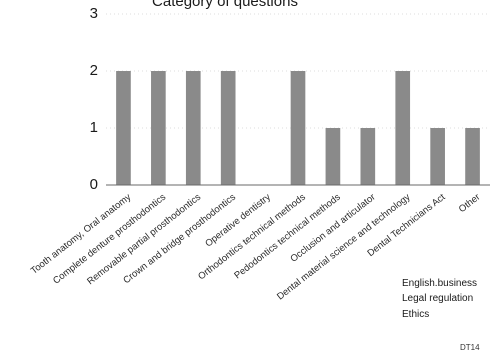  What do you see at coordinates (439, 283) in the screenshot?
I see `note-line: English.business` at bounding box center [439, 283].